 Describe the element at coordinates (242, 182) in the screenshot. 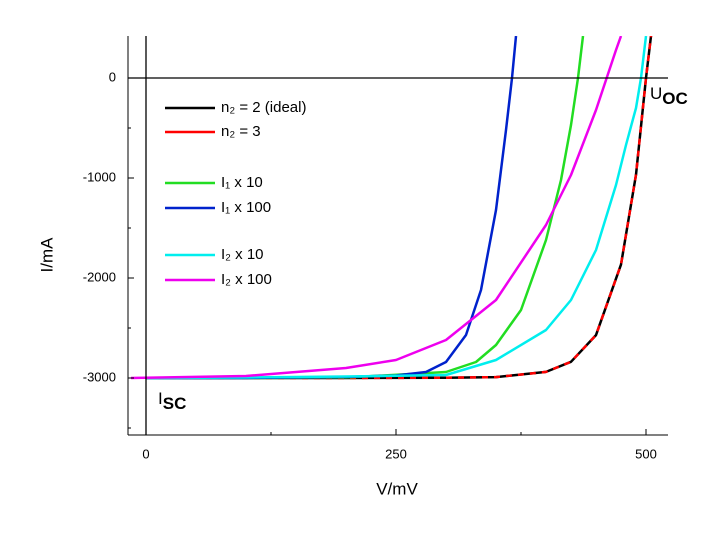

I see `legend-label: I₁ x 10` at that location.